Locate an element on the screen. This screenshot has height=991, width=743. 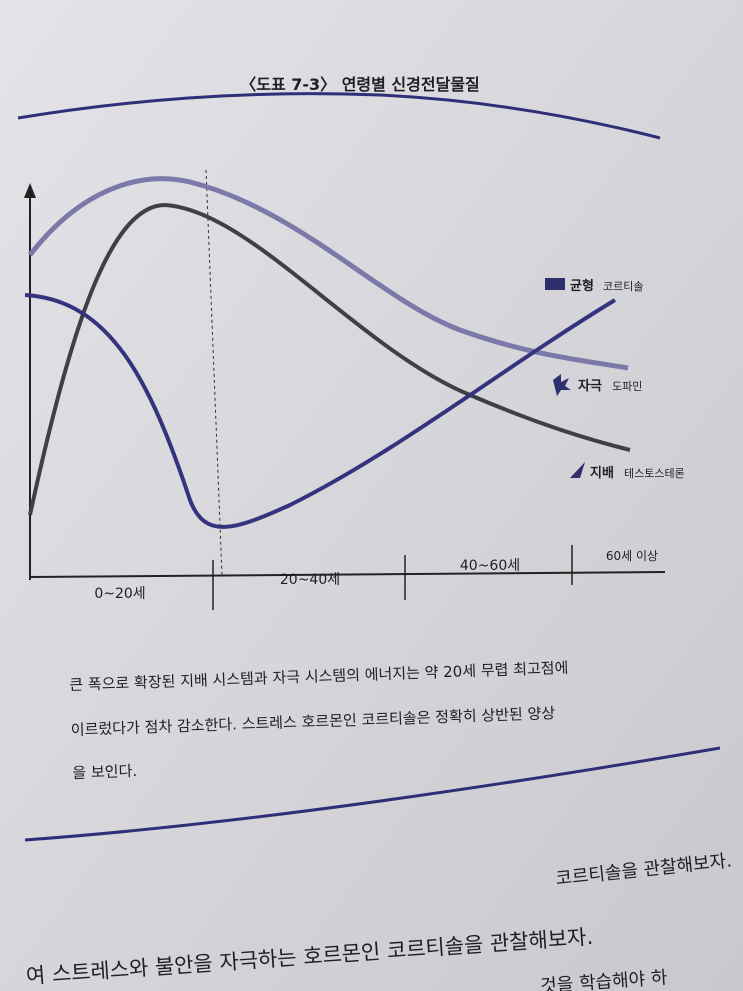
title-rule is located at coordinates (339, 116).